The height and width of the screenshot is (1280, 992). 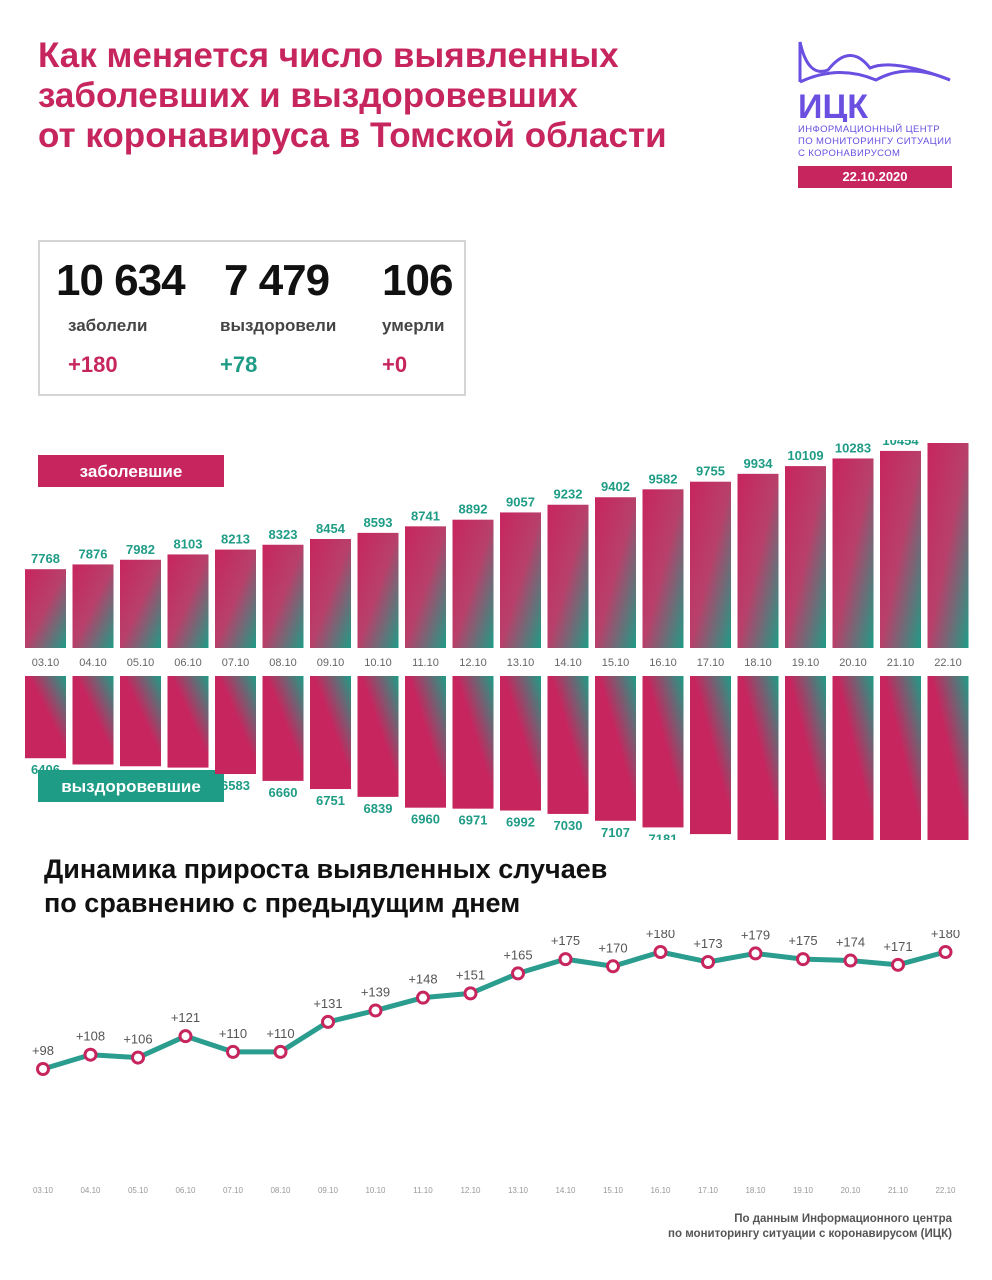 I want to click on bar-recovered-label: 6960, so click(x=425, y=819).